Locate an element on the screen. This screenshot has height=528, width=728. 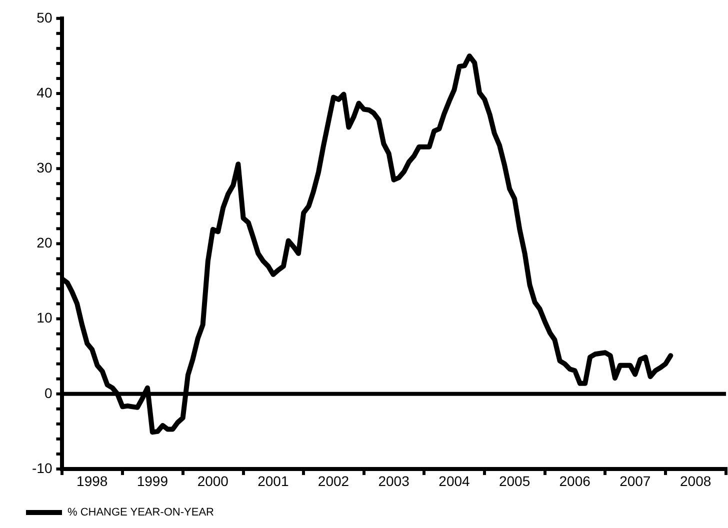
y-tick-label: 50 is located at coordinates (44, 17).